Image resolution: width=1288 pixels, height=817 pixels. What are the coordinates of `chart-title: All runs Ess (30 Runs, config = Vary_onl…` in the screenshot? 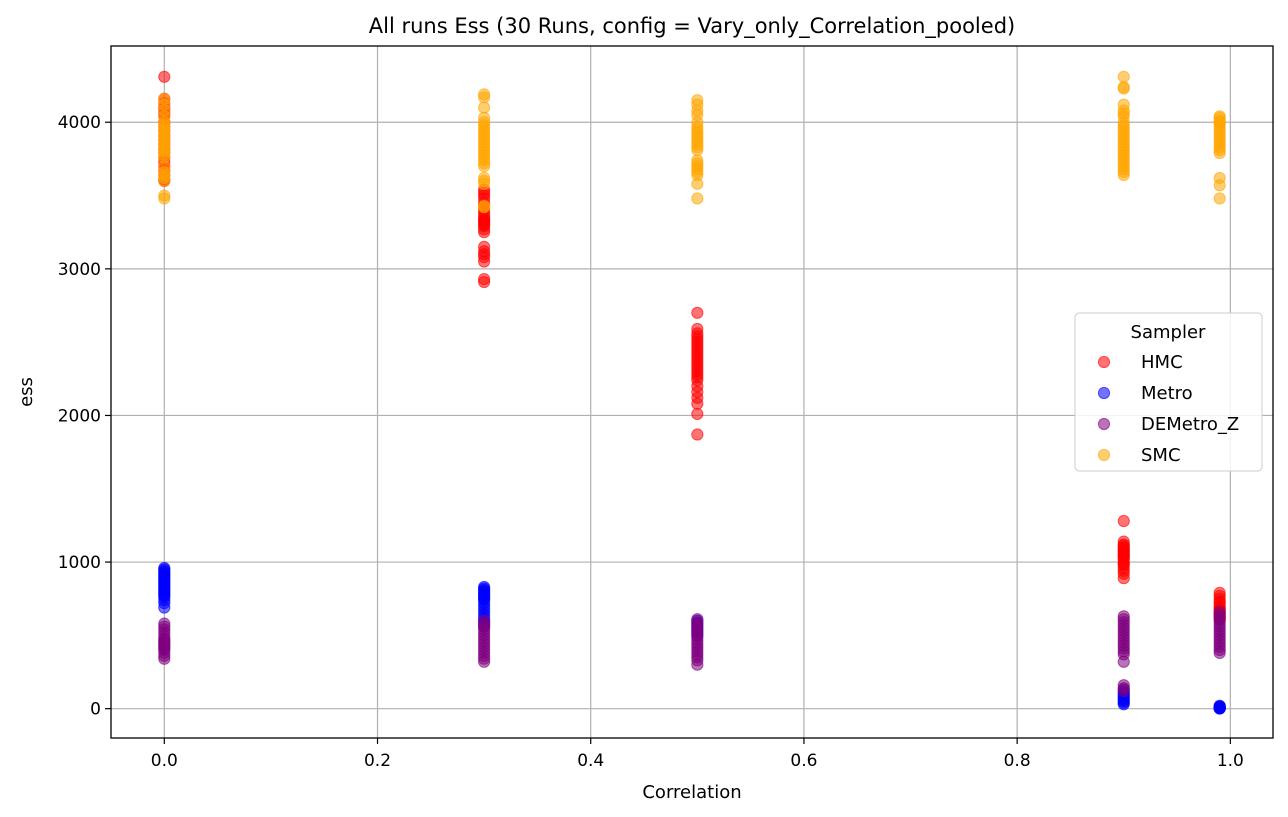 It's located at (692, 26).